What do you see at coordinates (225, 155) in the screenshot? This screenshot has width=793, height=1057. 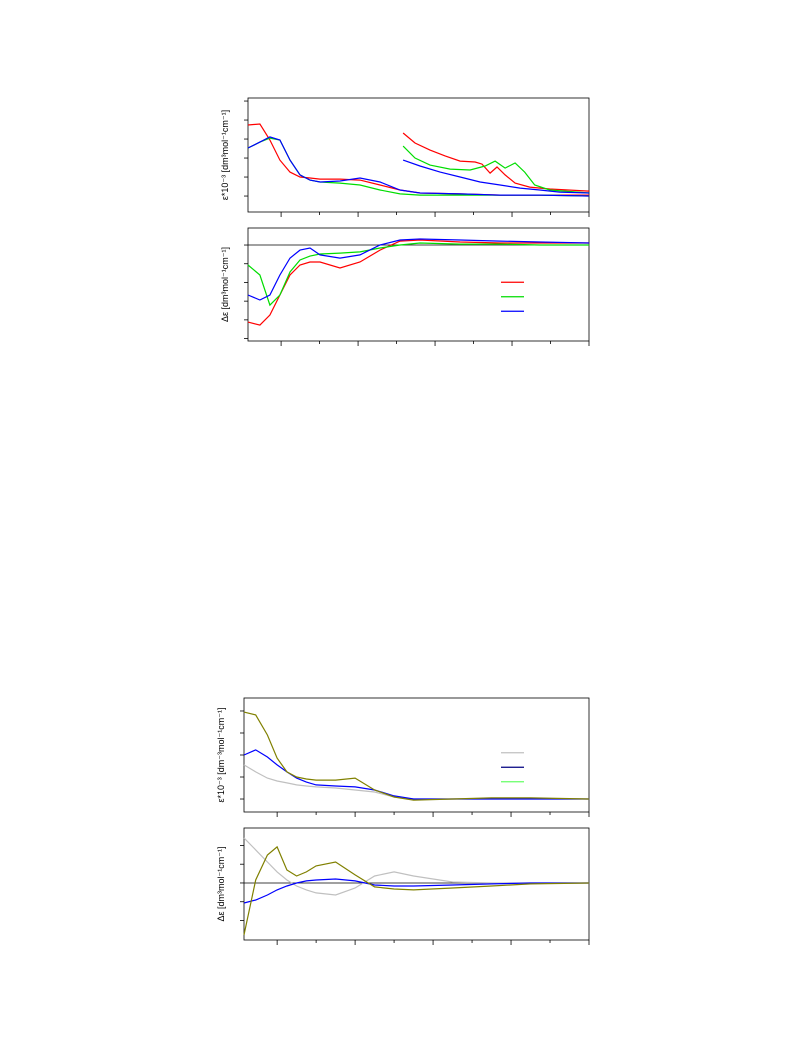 I see `y-axis-label: ε*10⁻³ [dm³mol⁻¹cm⁻¹]` at bounding box center [225, 155].